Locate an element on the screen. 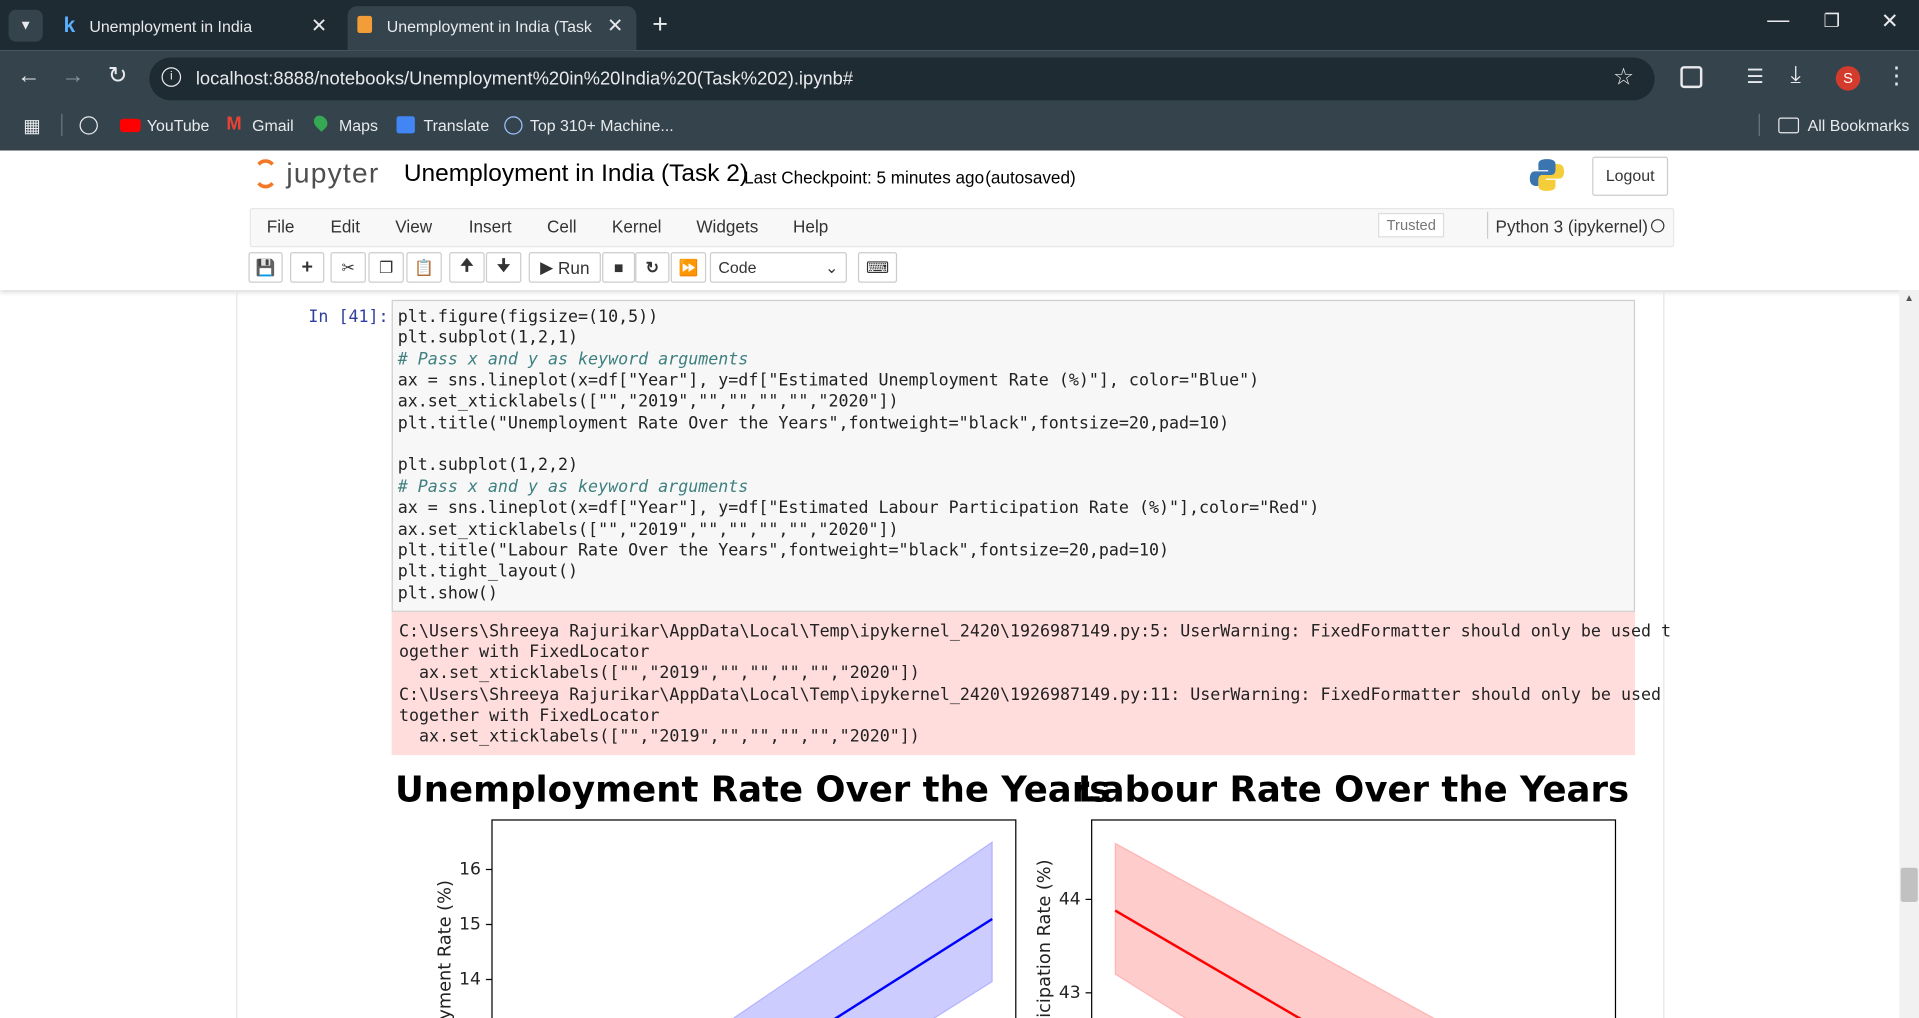 This screenshot has width=1919, height=1018. apps: ▦ is located at coordinates (32, 127).